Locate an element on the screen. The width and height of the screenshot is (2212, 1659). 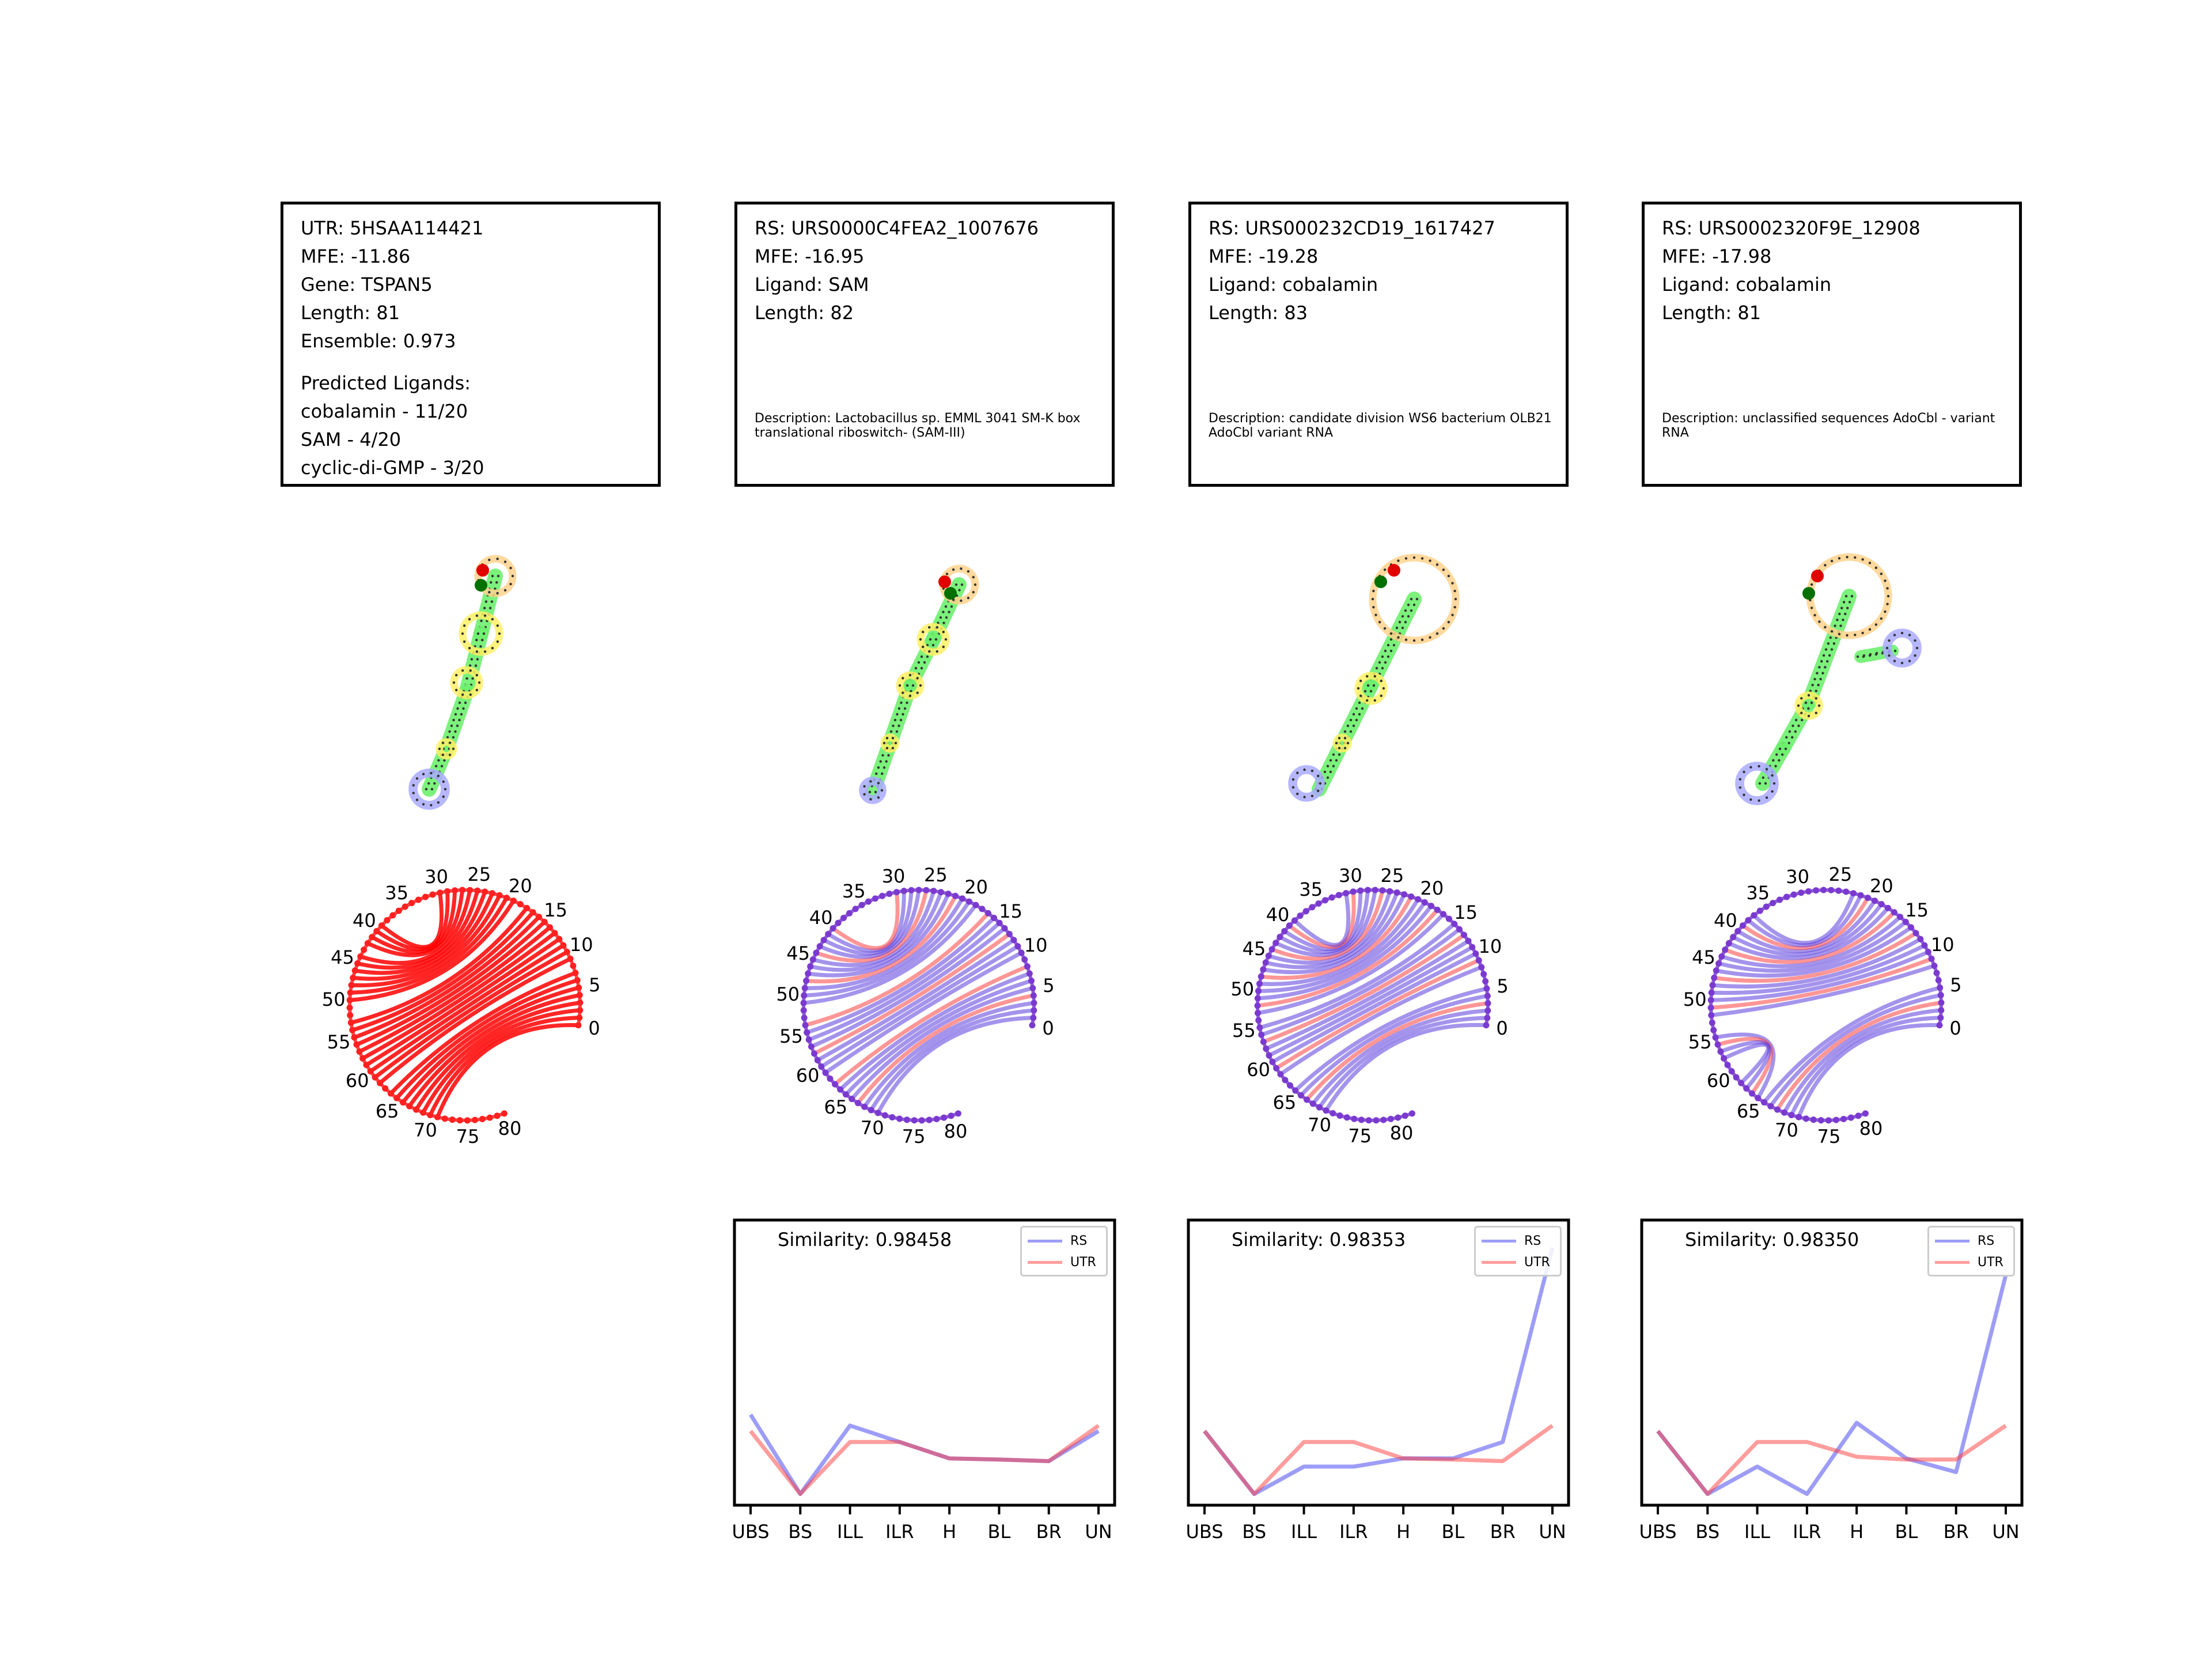
arc-tick-label: 35 is located at coordinates (1311, 889).